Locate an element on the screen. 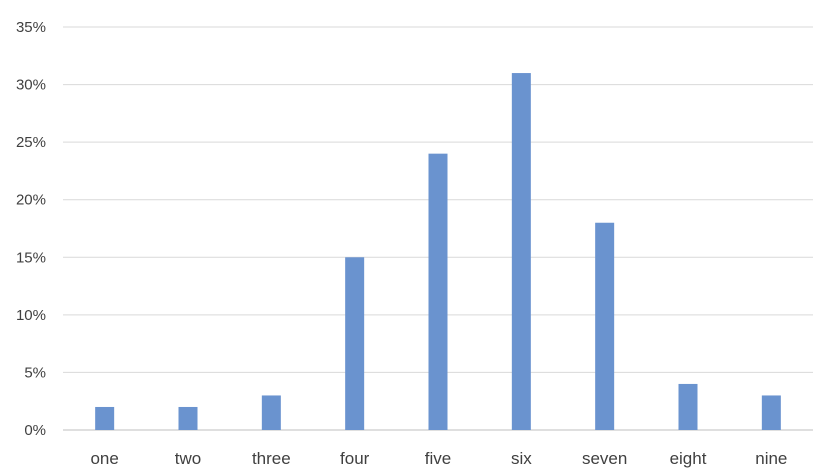  bar-two is located at coordinates (188, 418).